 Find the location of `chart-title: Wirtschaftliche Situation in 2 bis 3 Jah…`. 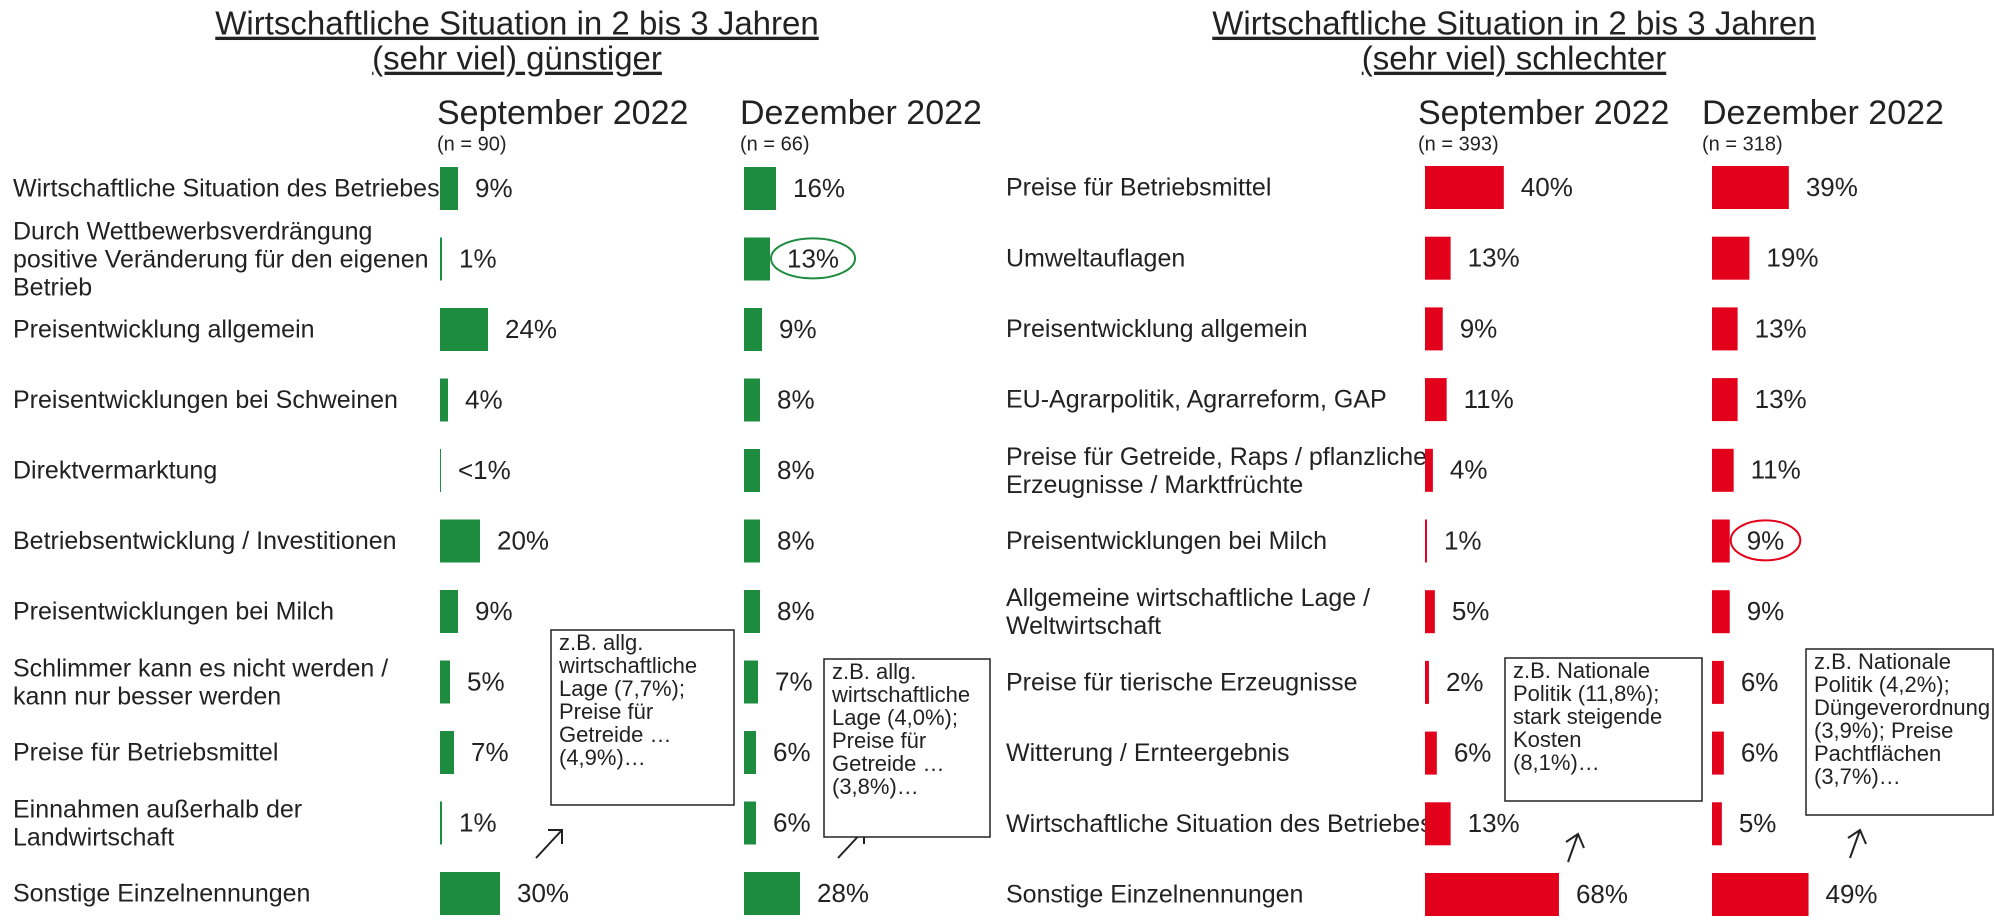

chart-title: Wirtschaftliche Situation in 2 bis 3 Jah… is located at coordinates (516, 23).